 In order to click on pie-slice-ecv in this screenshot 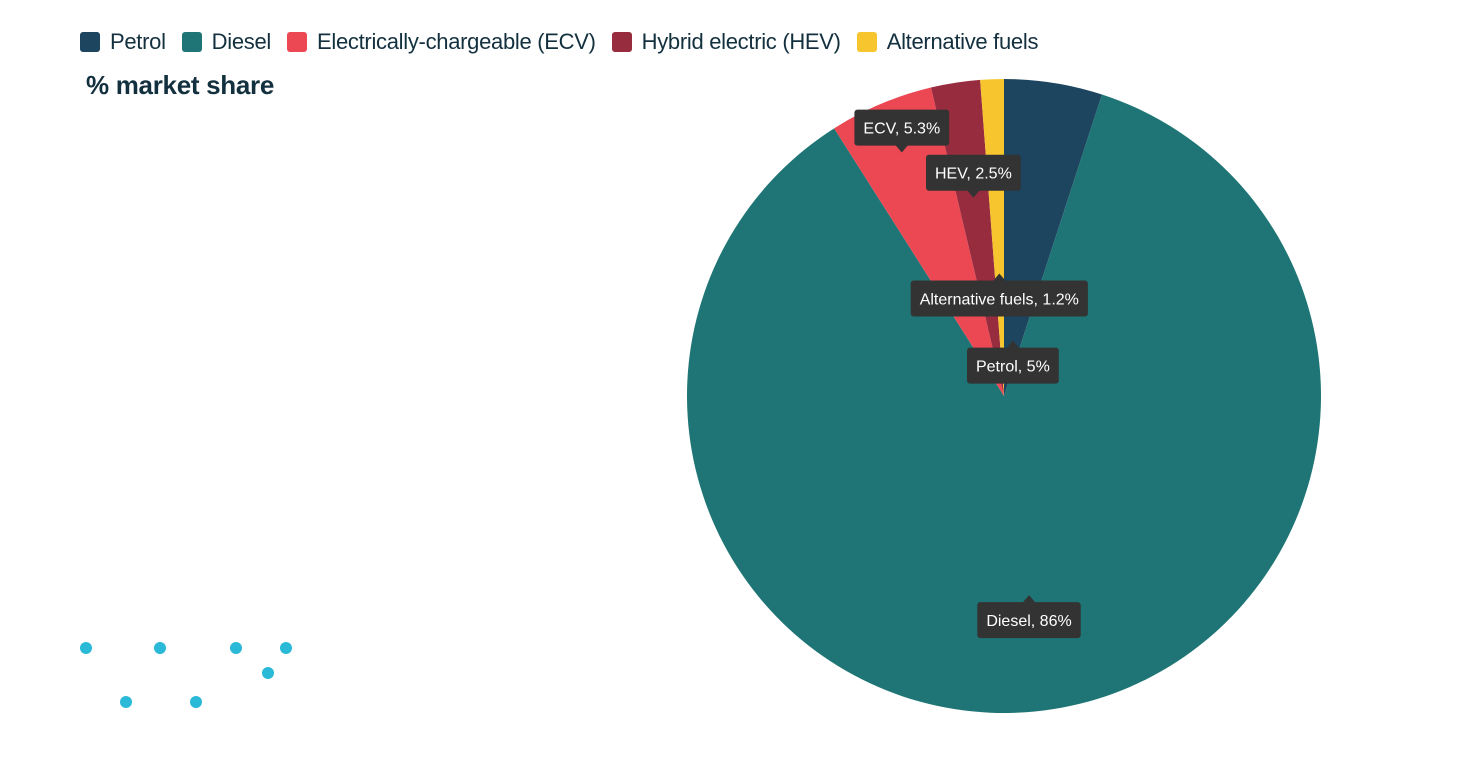, I will do `click(919, 241)`.